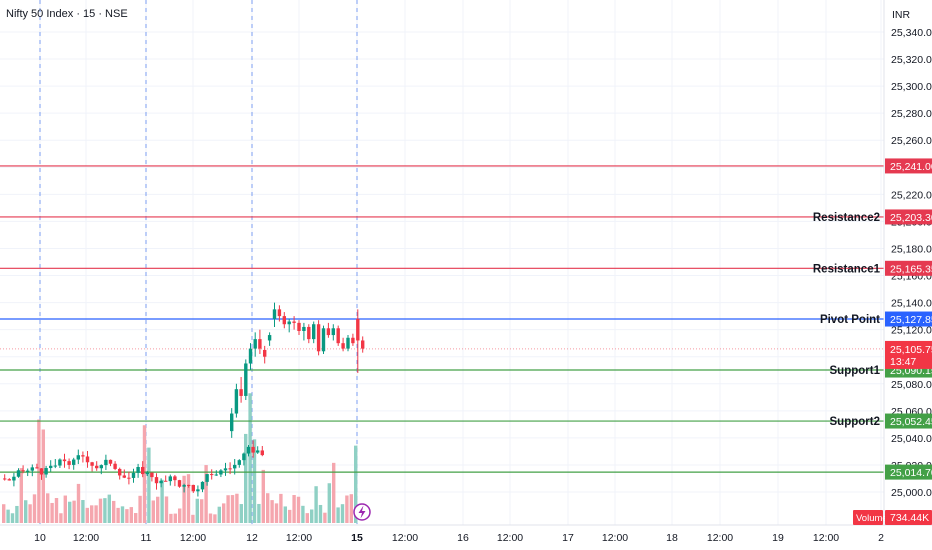  Describe the element at coordinates (847, 269) in the screenshot. I see `level-label: Resistance1` at that location.